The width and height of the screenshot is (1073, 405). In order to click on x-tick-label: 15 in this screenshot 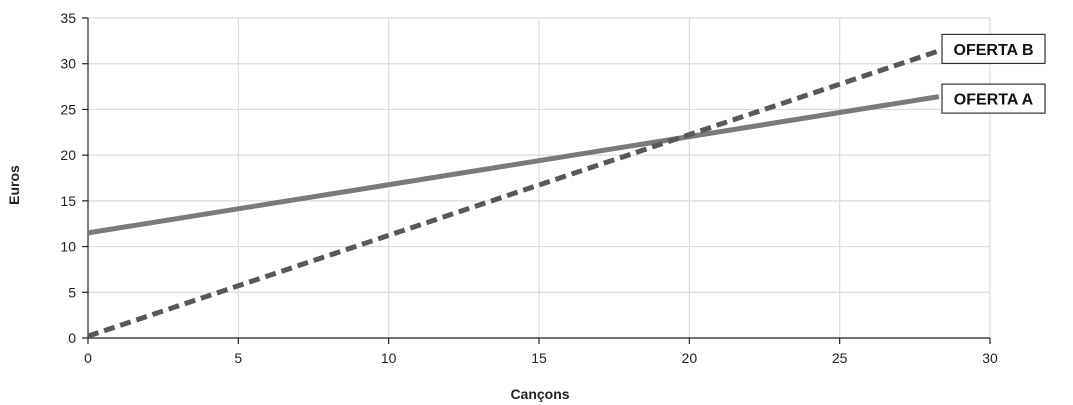, I will do `click(539, 358)`.